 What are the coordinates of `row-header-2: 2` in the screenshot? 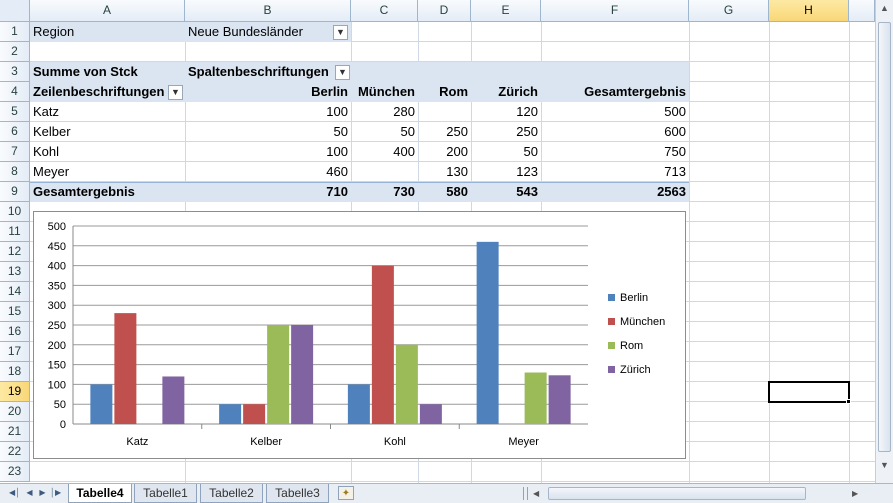 It's located at (15, 52).